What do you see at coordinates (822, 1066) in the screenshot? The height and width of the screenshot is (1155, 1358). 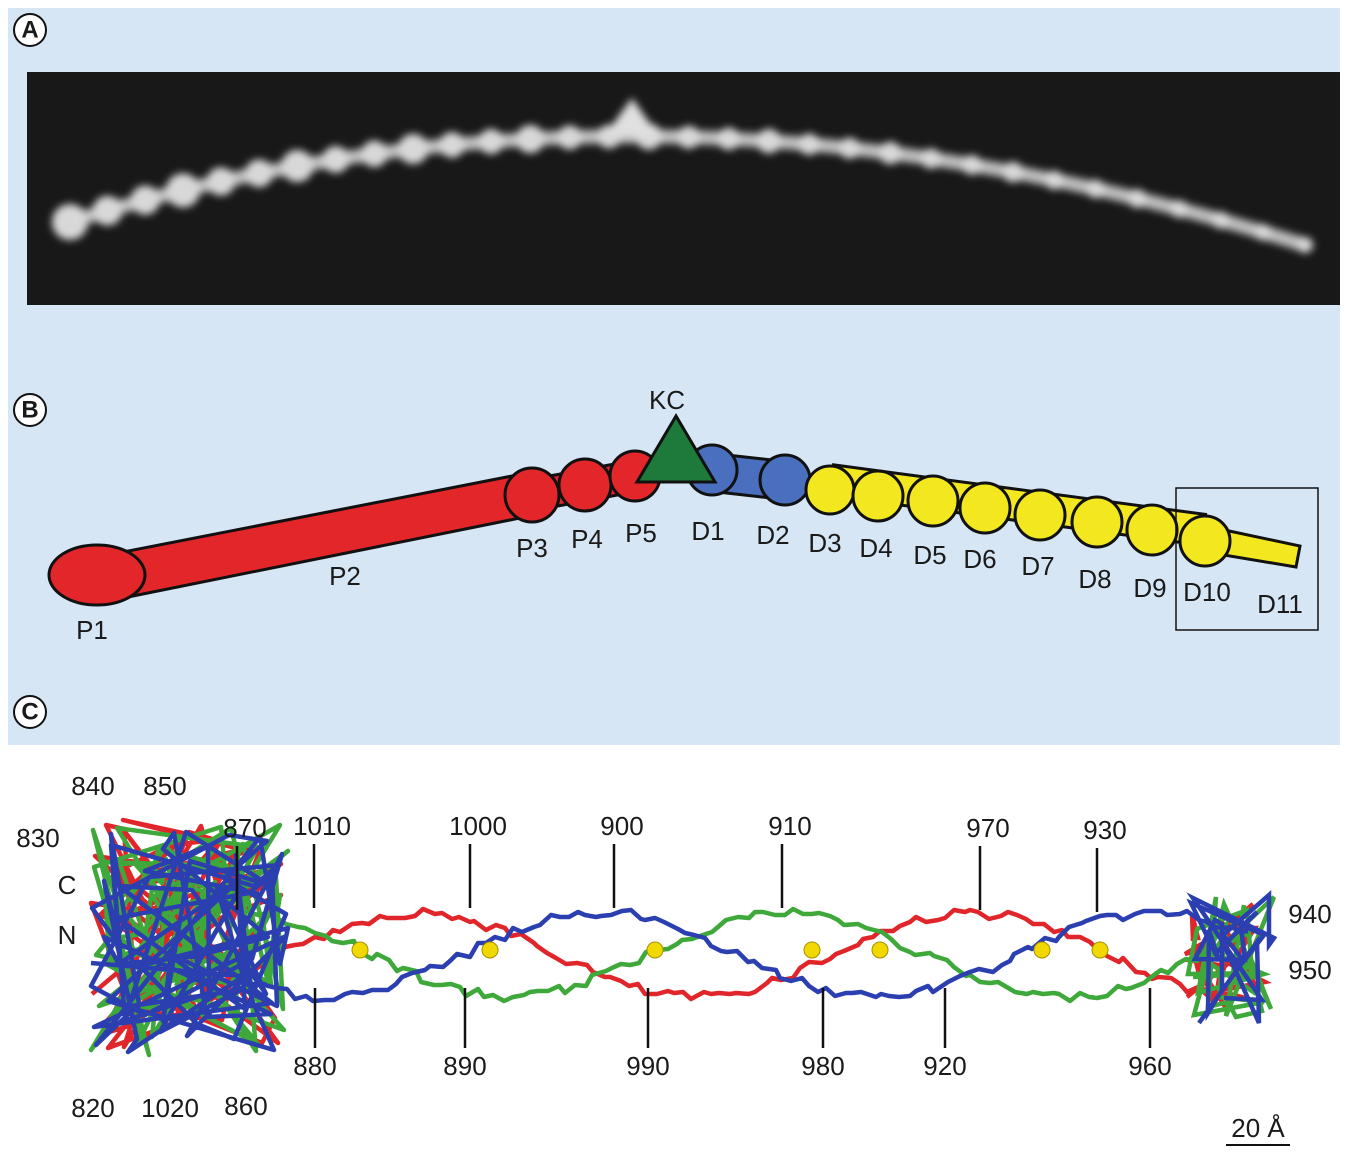 I see `residue-label: 980` at bounding box center [822, 1066].